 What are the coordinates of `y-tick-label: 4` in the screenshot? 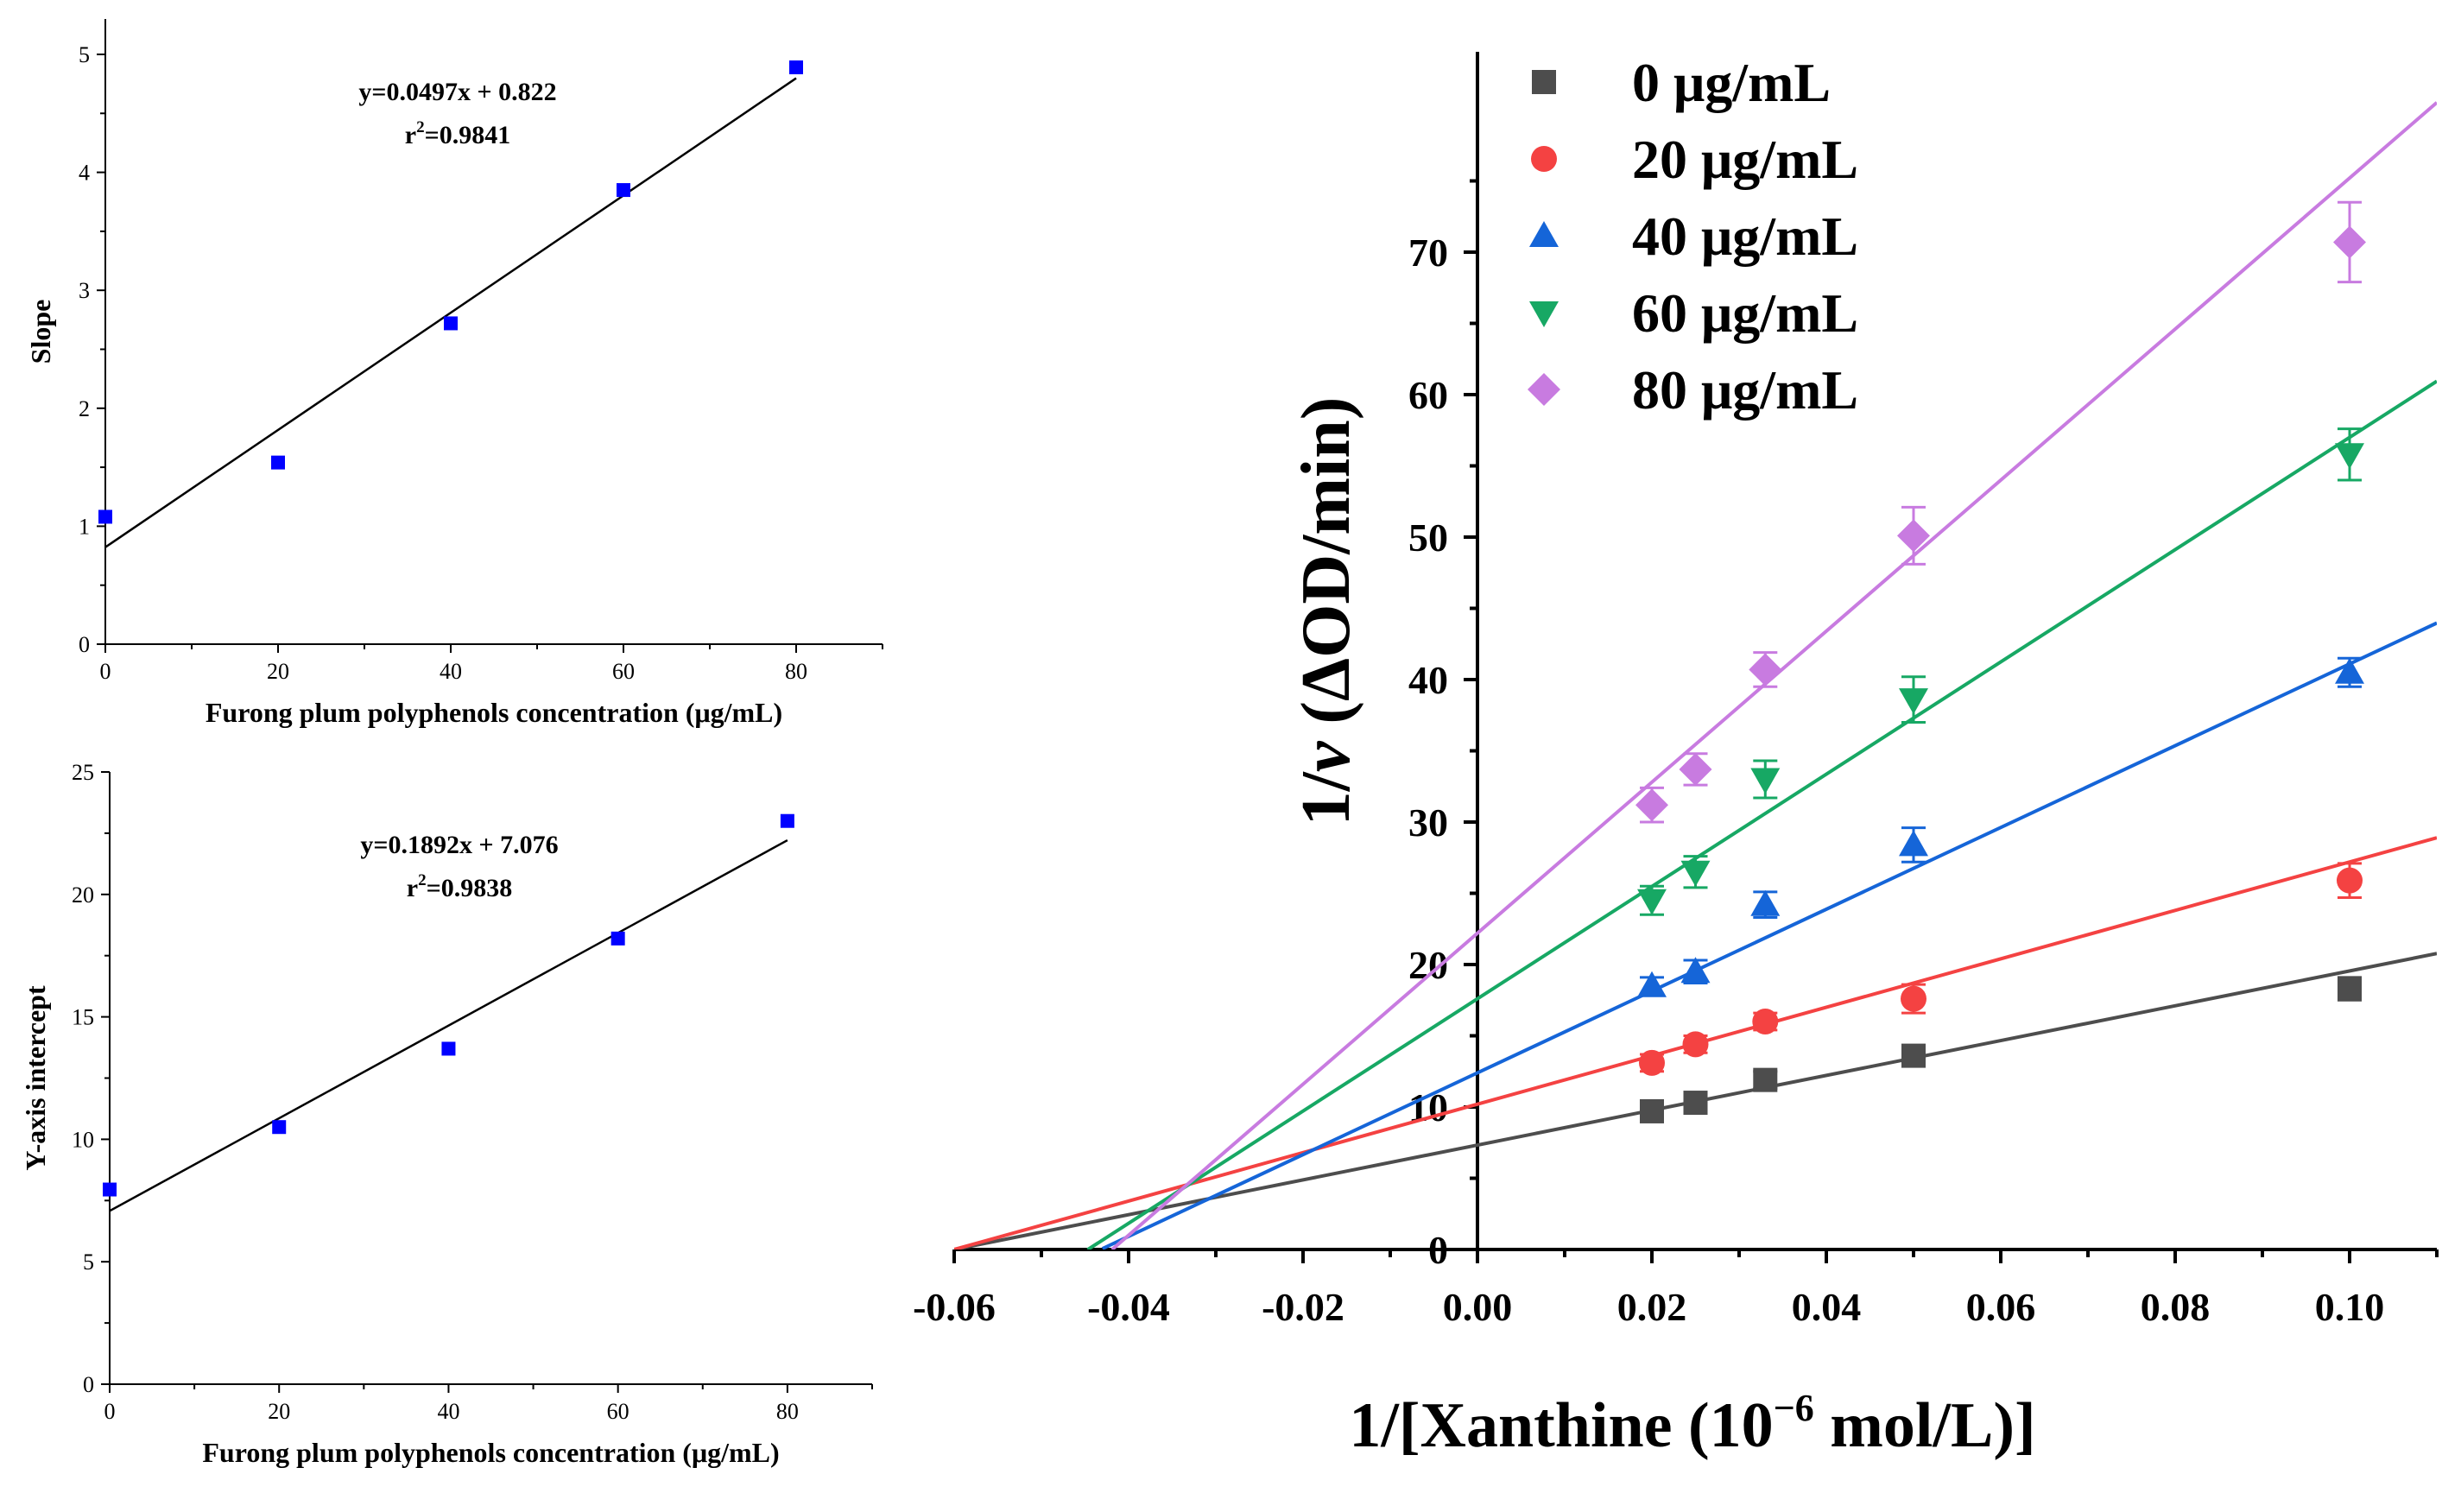 It's located at (84, 173).